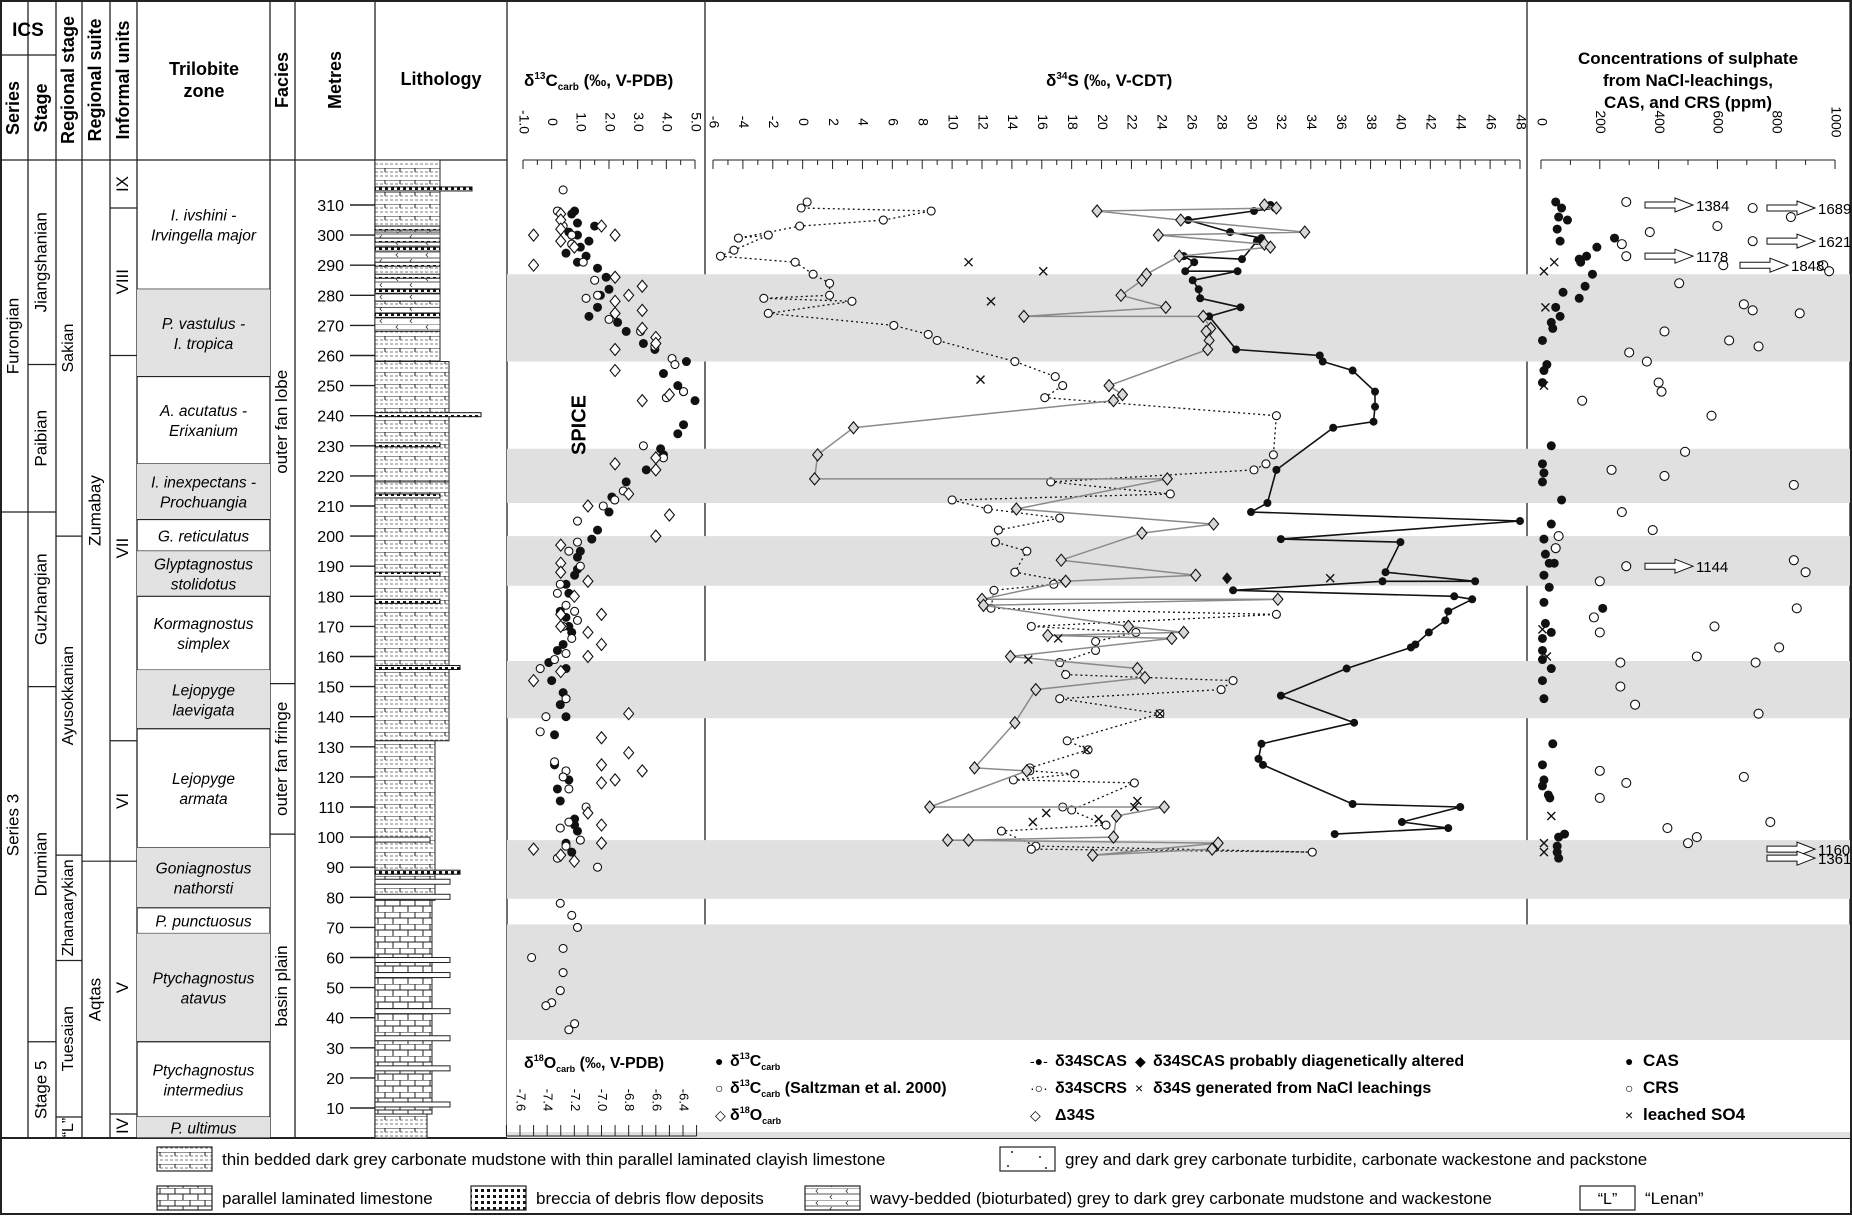 Image resolution: width=1852 pixels, height=1216 pixels. Describe the element at coordinates (1140, 1061) in the screenshot. I see `legend-symbol: ◆` at that location.